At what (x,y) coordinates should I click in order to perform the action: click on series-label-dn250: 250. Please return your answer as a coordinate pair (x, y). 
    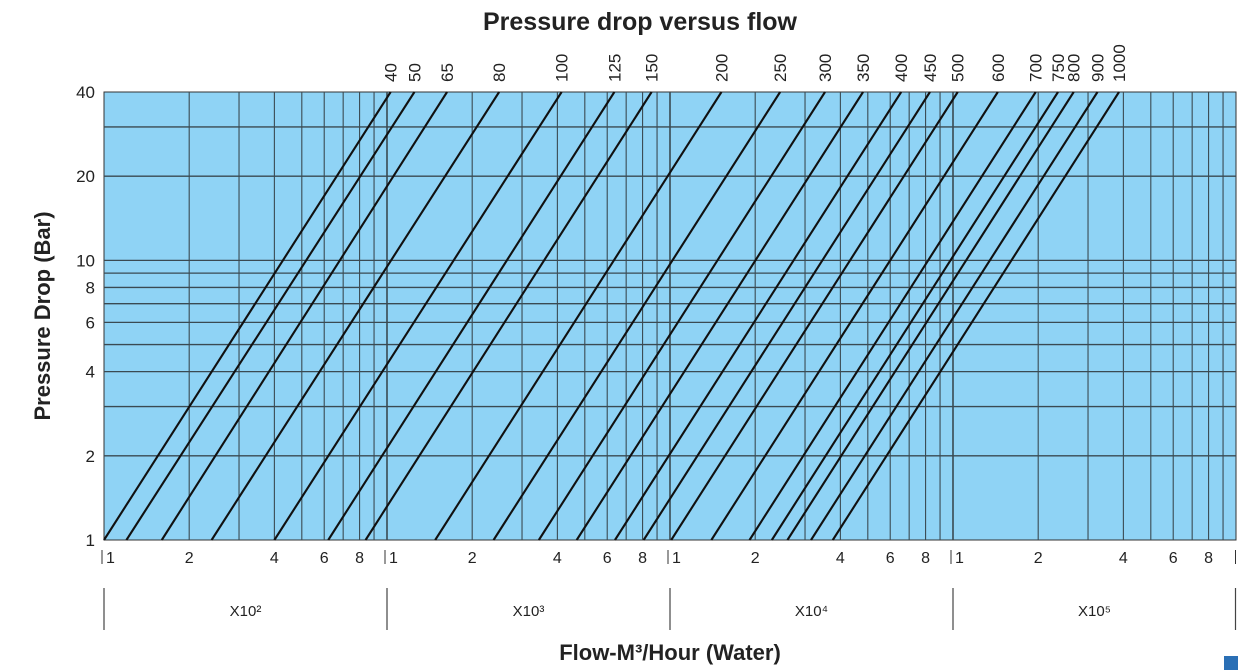
    Looking at the image, I should click on (780, 68).